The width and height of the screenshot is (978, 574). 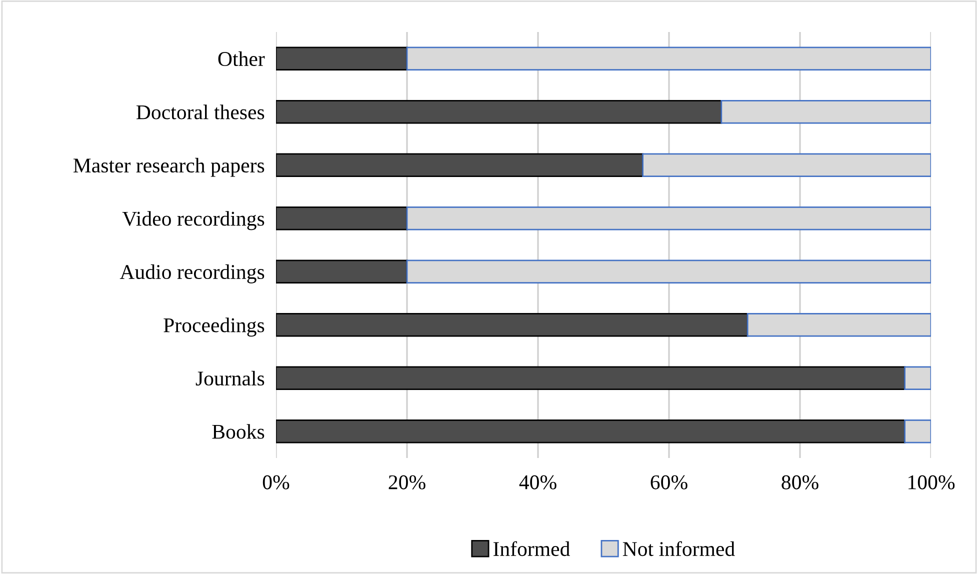 I want to click on y-tick-label: Master research papers, so click(x=168, y=167).